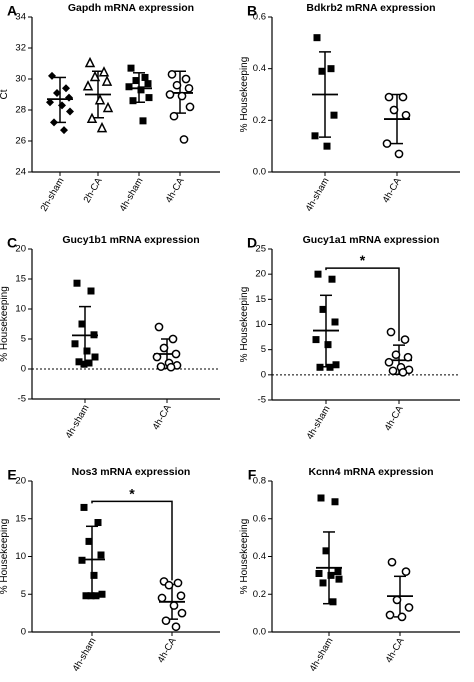  Describe the element at coordinates (259, 518) in the screenshot. I see `y-tick-label: 0.6` at that location.